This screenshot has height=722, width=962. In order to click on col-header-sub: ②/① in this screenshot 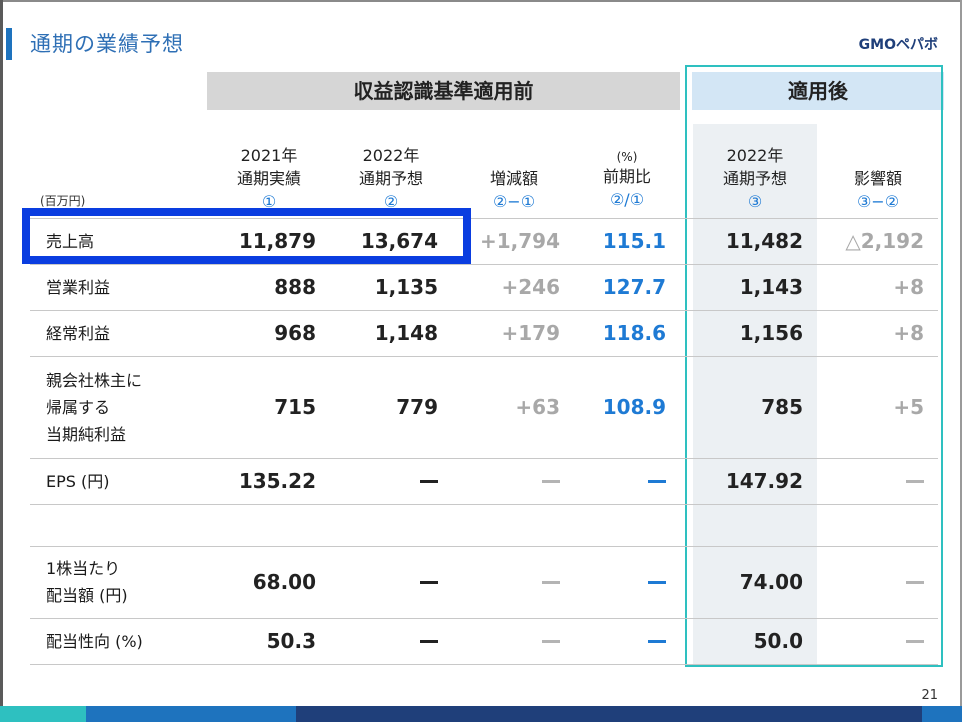, I will do `click(627, 199)`.